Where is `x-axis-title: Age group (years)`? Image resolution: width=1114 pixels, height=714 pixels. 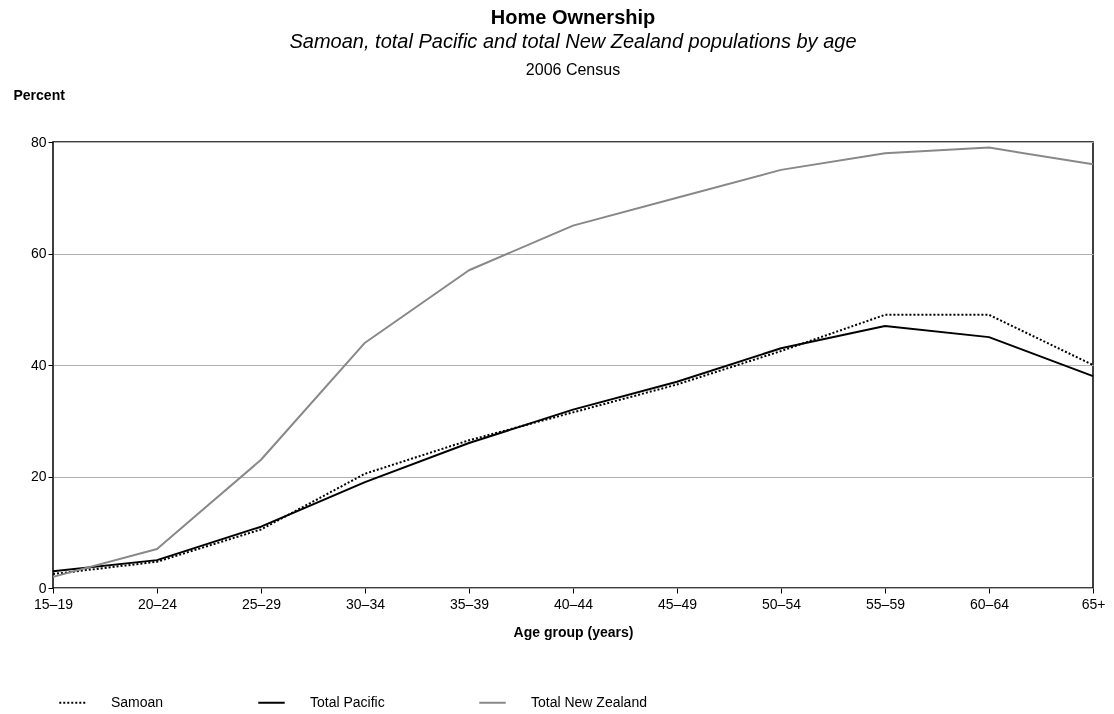
x-axis-title: Age group (years) is located at coordinates (573, 631).